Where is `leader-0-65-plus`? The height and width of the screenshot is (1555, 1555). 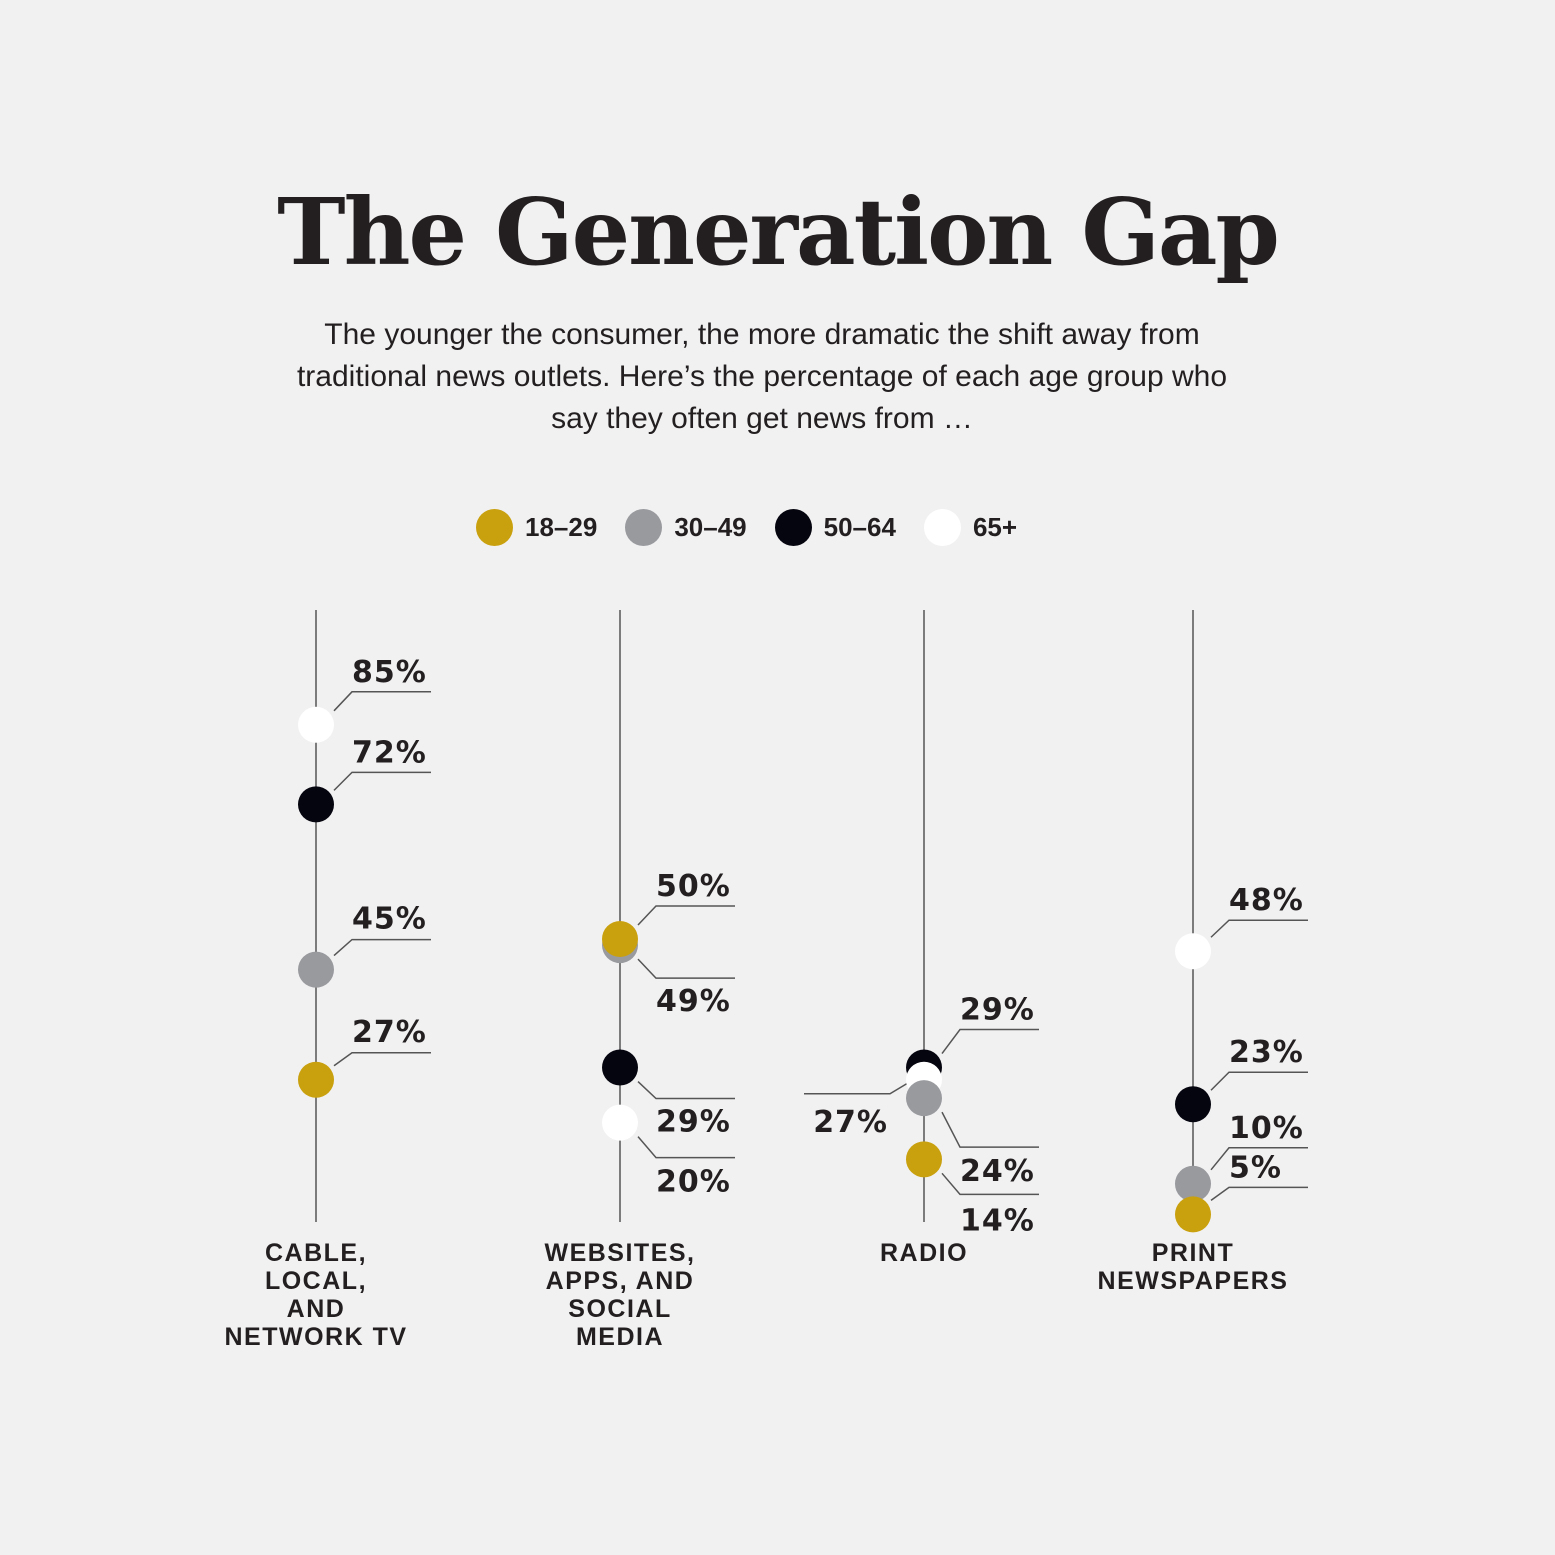 leader-0-65-plus is located at coordinates (382, 701).